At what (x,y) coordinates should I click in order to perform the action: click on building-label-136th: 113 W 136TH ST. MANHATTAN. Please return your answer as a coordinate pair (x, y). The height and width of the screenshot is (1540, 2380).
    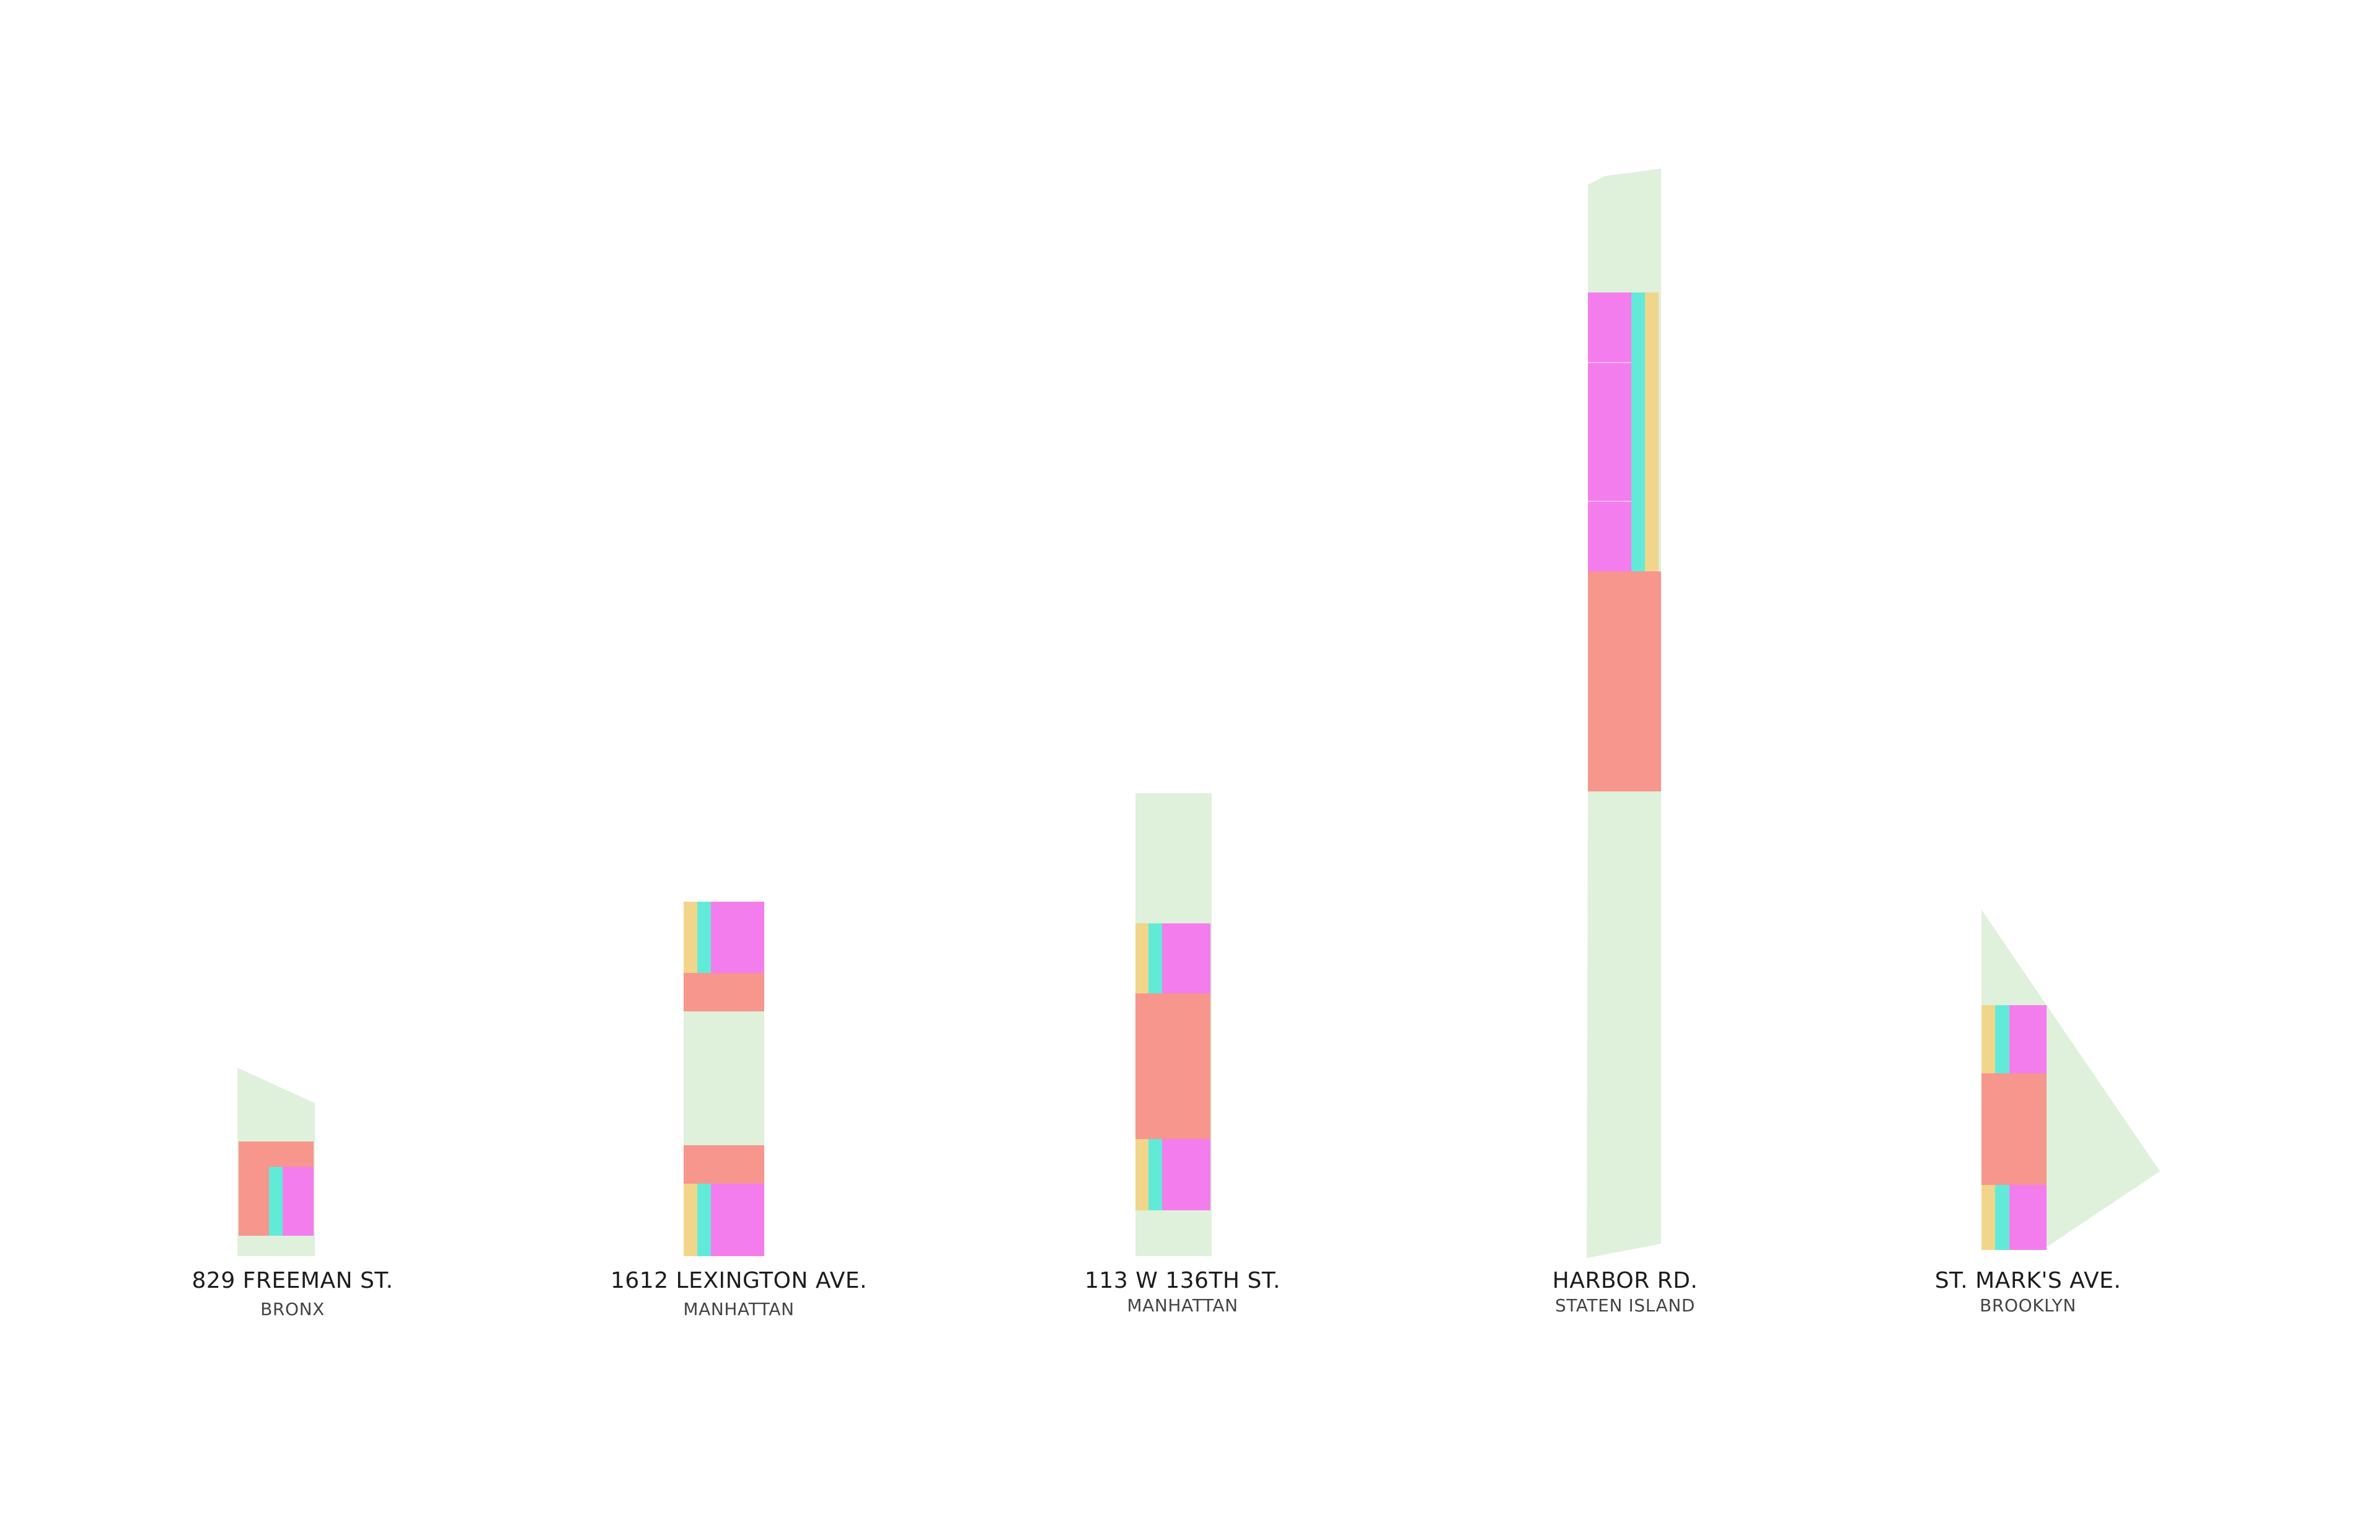
    Looking at the image, I should click on (1182, 1292).